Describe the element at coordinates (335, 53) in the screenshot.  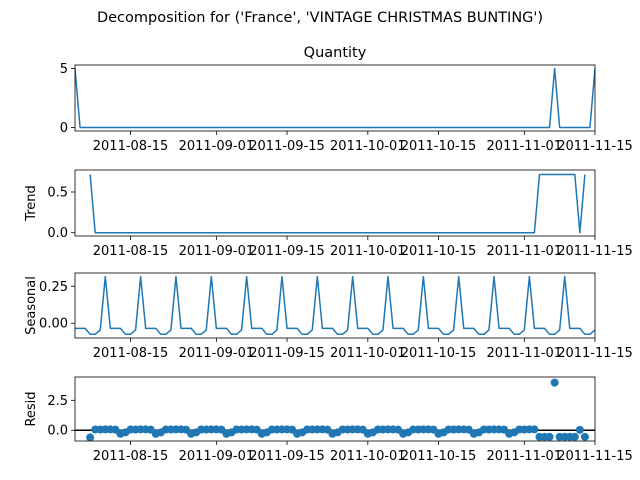
I see `panel-title: Quantity` at that location.